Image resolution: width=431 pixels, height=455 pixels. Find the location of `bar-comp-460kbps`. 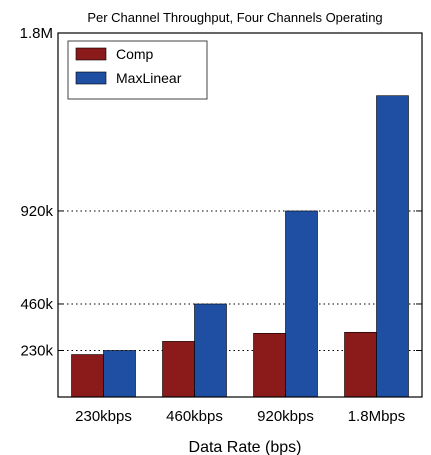

bar-comp-460kbps is located at coordinates (178, 369).